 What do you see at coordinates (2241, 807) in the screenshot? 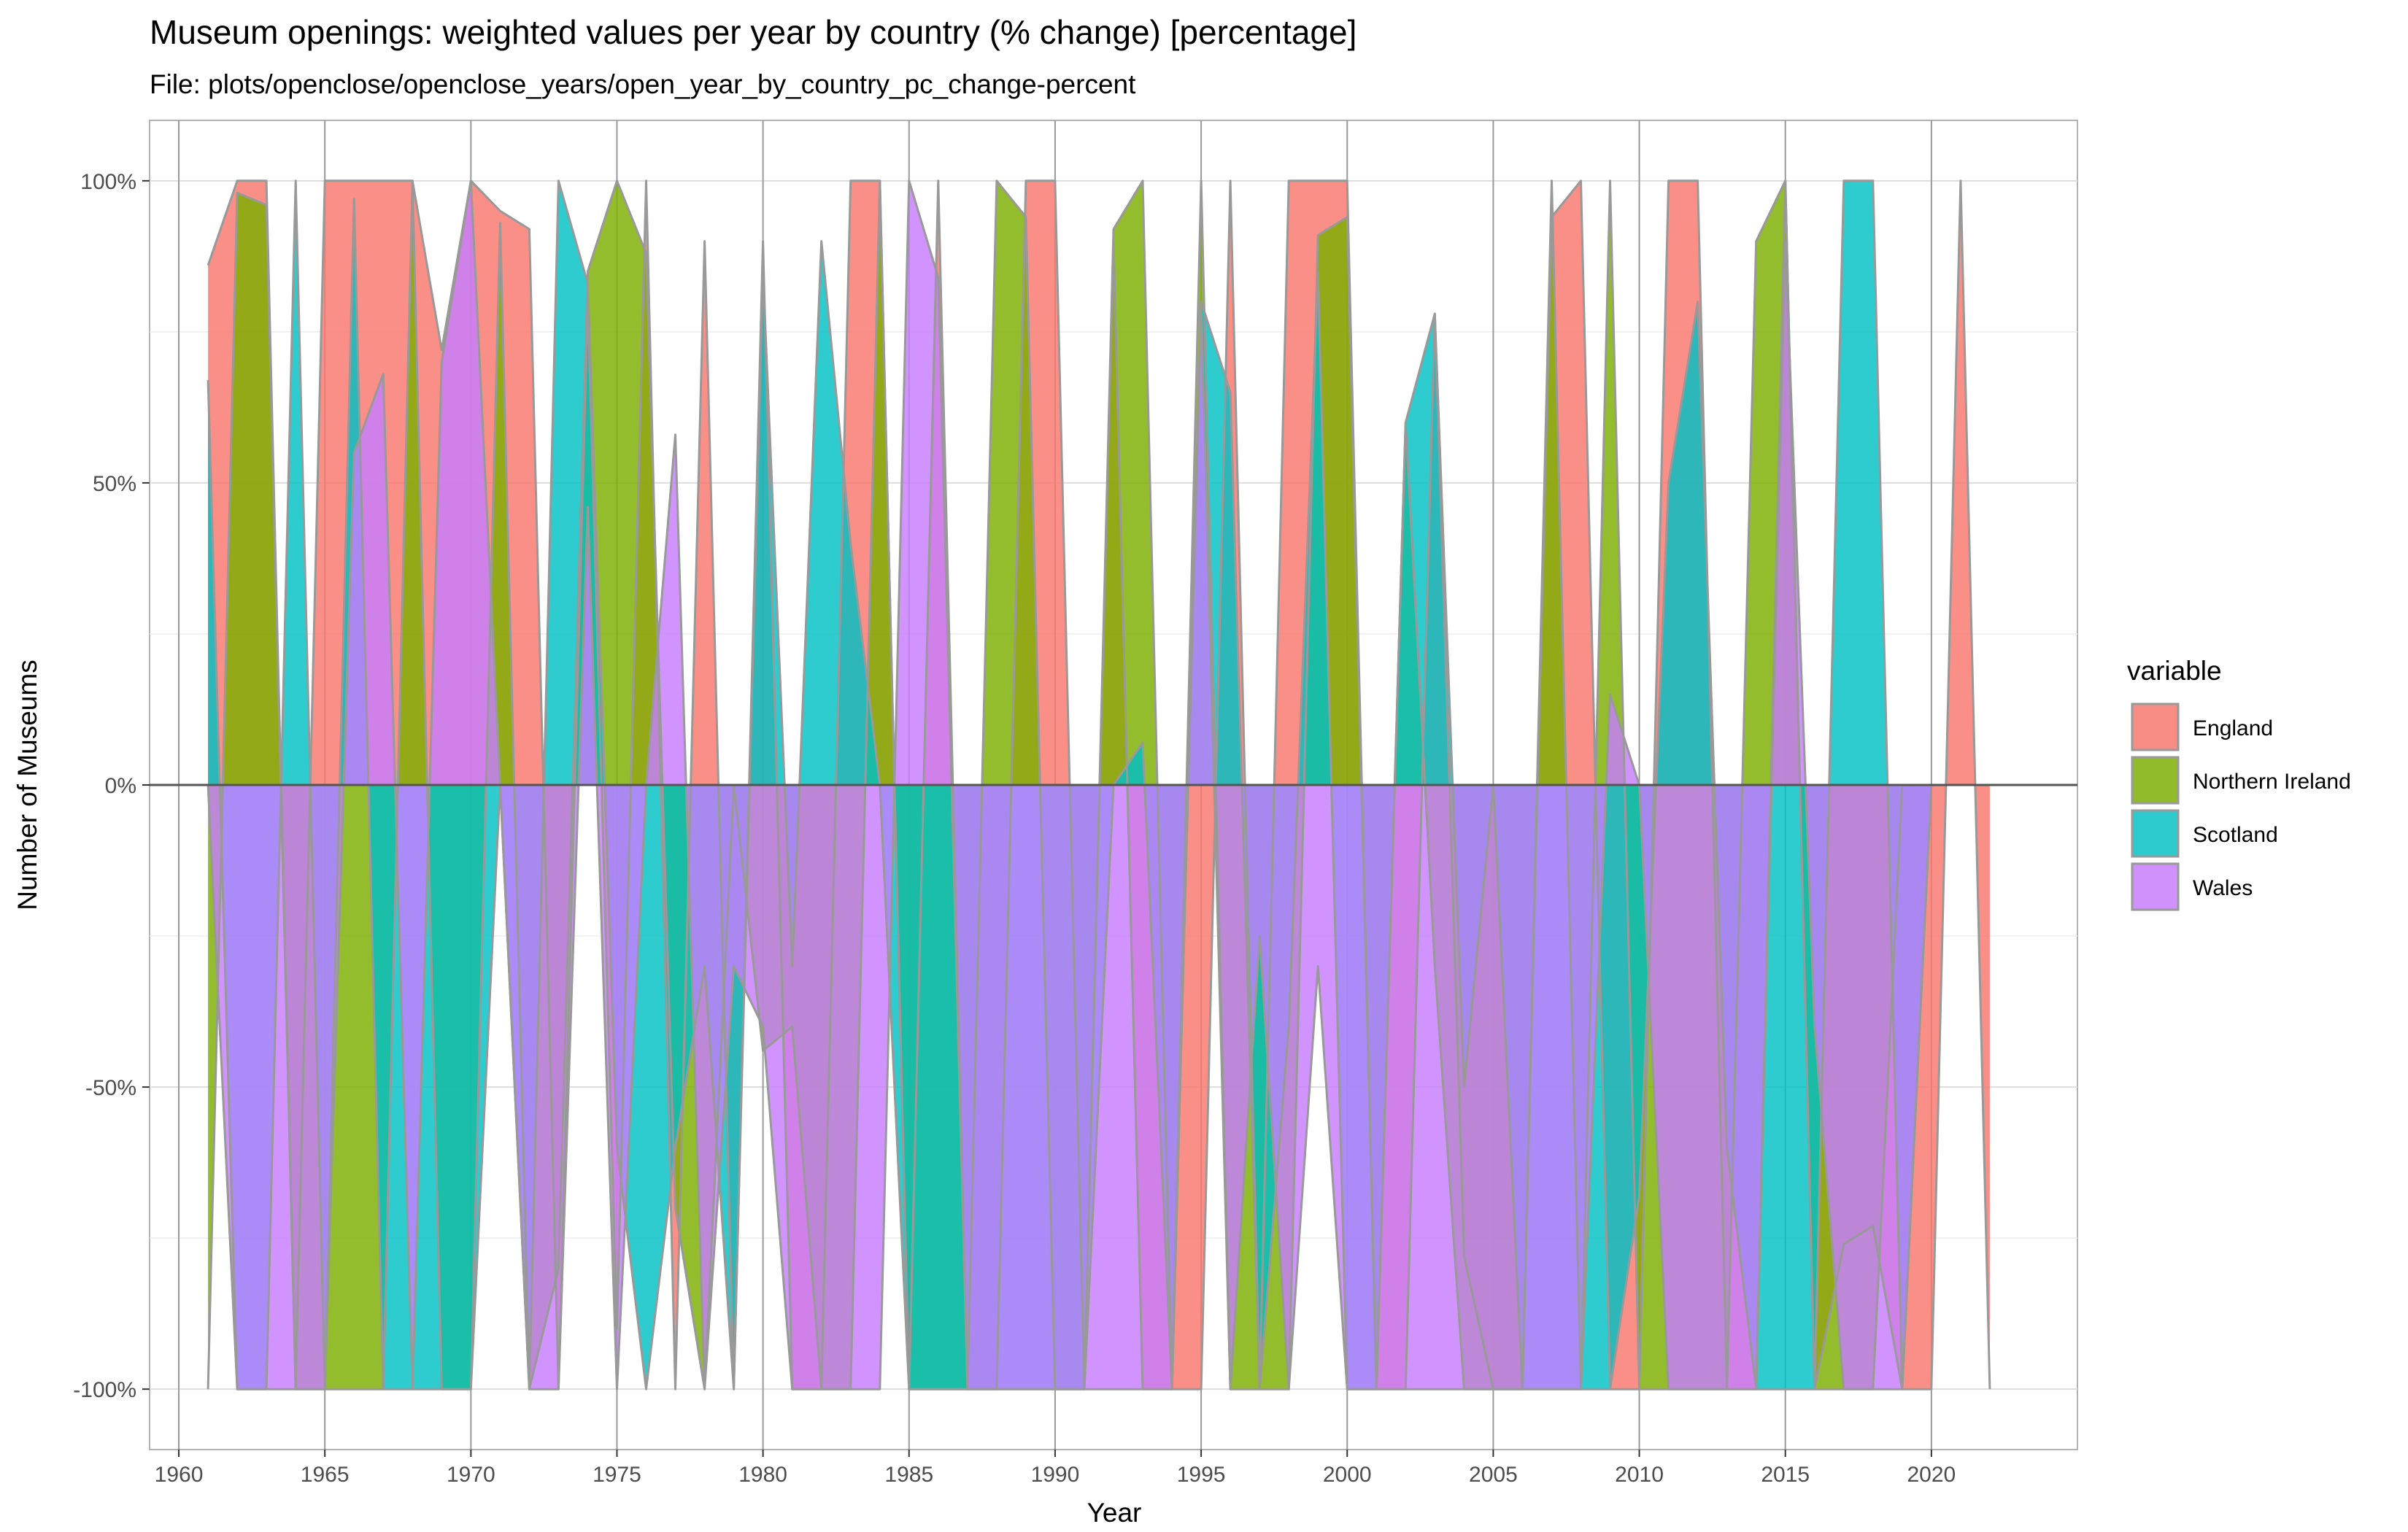
I see `legend: England Northern Ireland Scotland Wales` at bounding box center [2241, 807].